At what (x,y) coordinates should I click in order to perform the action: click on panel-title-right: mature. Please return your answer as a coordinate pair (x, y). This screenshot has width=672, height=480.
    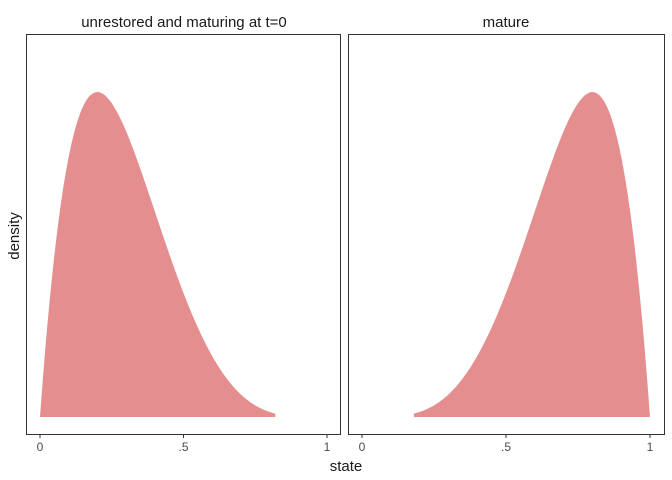
    Looking at the image, I should click on (506, 22).